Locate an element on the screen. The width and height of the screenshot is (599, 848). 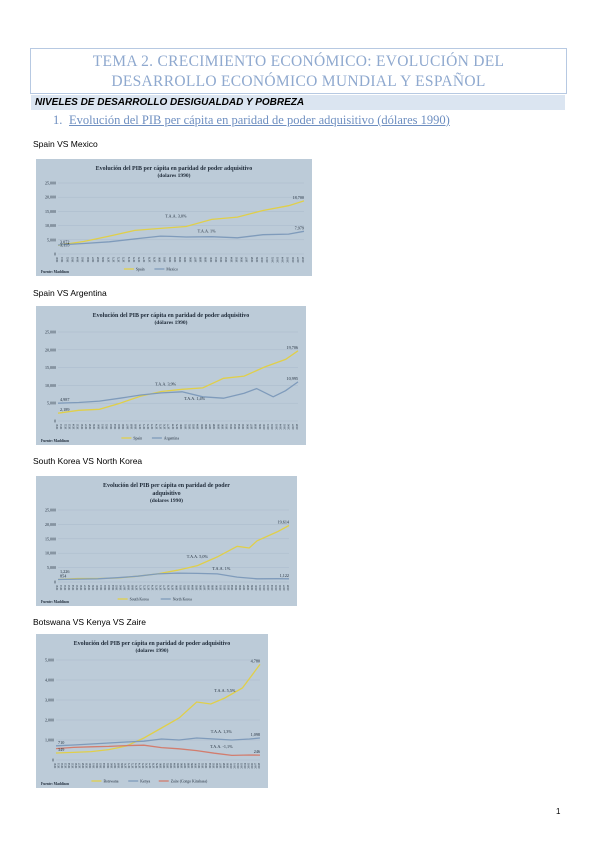
x-tick-label: 1999 is located at coordinates (257, 259).